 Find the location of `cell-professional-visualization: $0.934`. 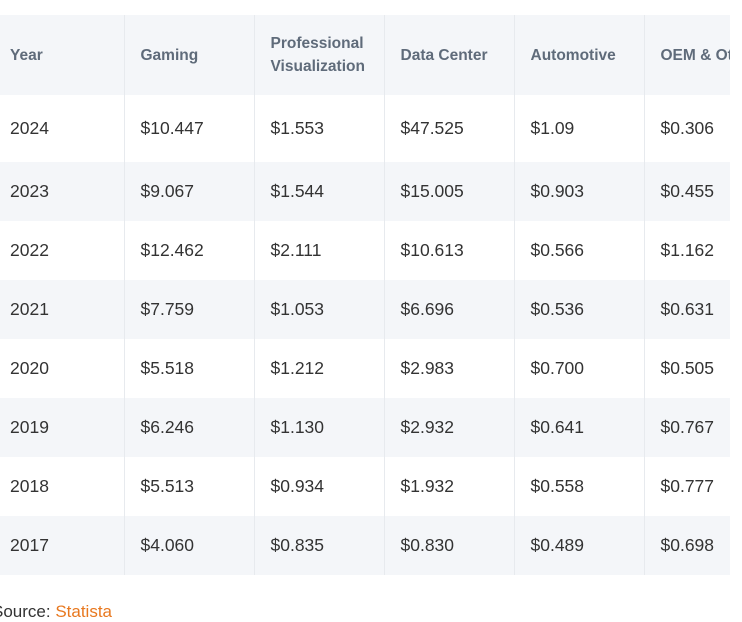

cell-professional-visualization: $0.934 is located at coordinates (319, 486).